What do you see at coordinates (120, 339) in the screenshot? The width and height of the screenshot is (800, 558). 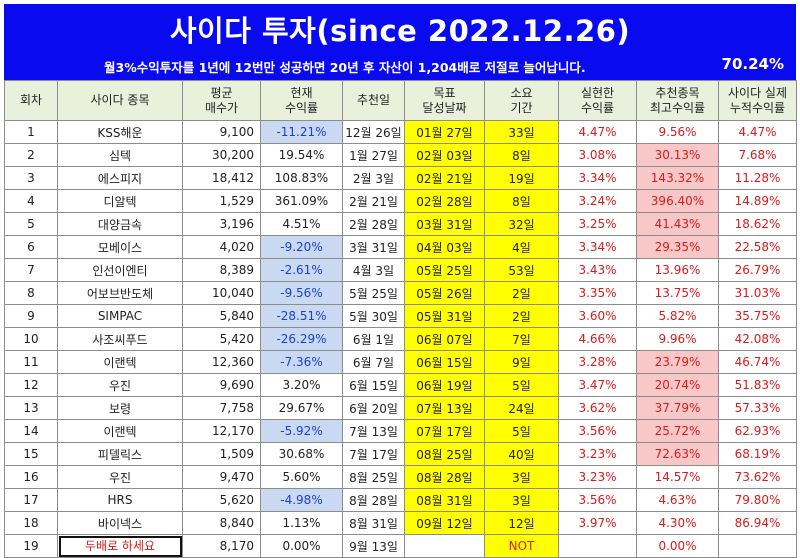 I see `cell-stock-name: 사조씨푸드` at bounding box center [120, 339].